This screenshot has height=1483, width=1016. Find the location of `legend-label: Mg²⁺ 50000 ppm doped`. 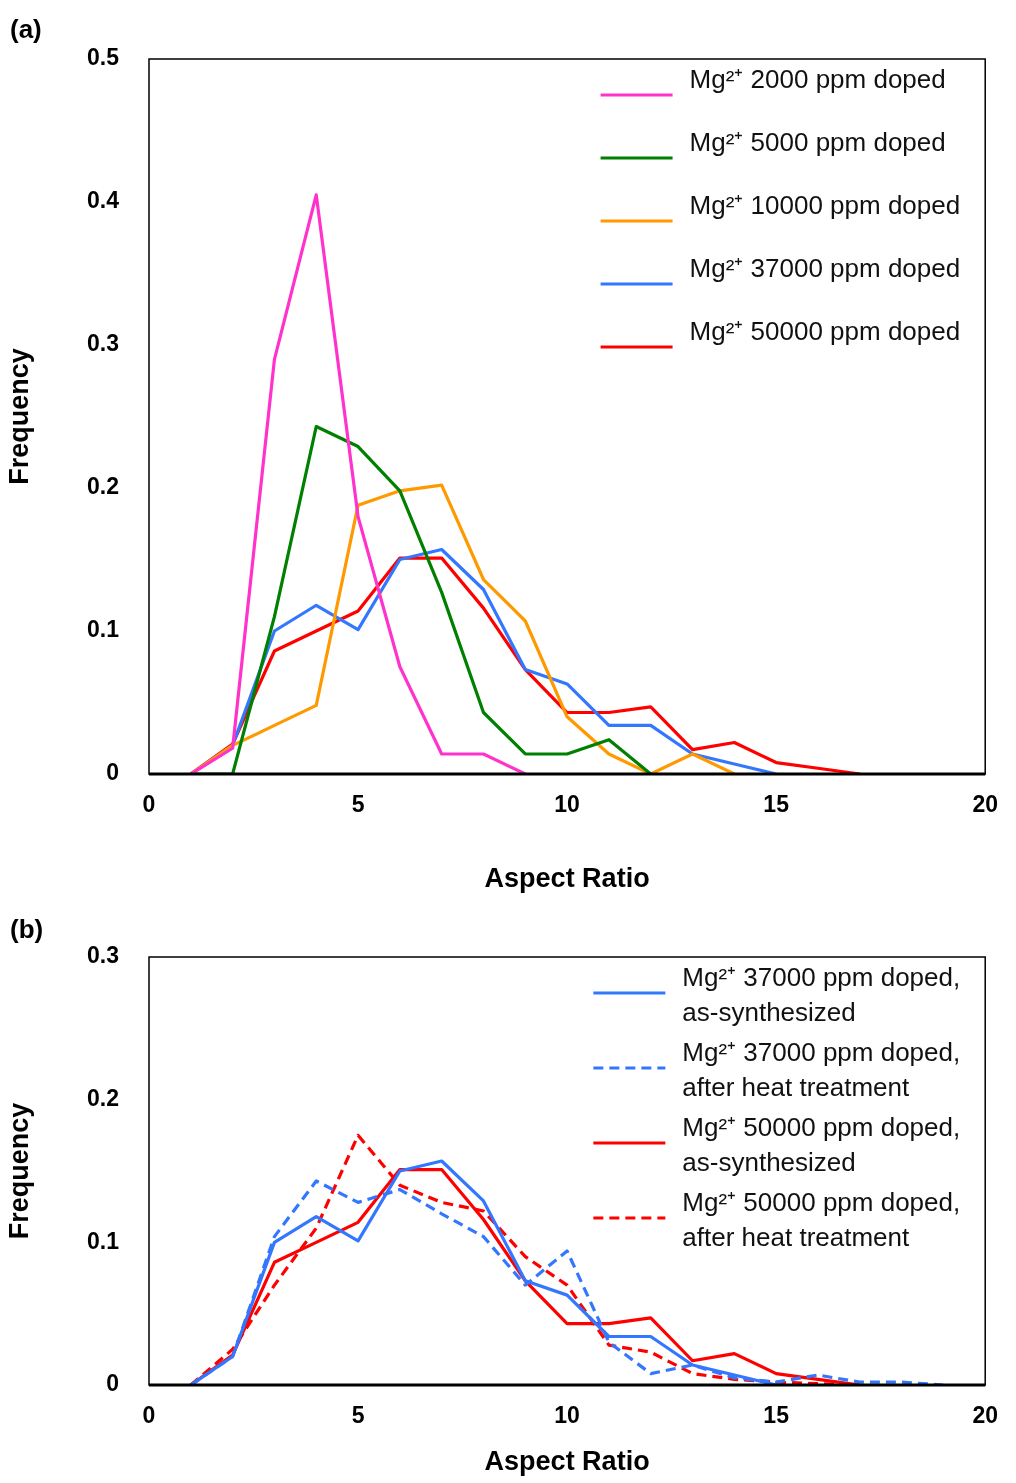

legend-label: Mg²⁺ 50000 ppm doped is located at coordinates (825, 331).